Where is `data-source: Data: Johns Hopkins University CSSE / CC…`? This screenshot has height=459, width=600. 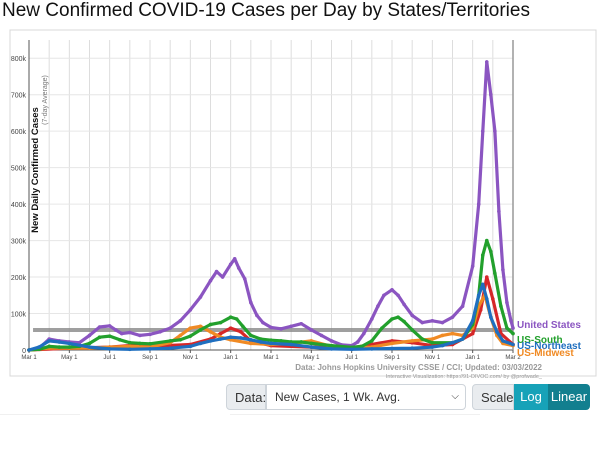
data-source: Data: Johns Hopkins University CSSE / CC… is located at coordinates (418, 367).